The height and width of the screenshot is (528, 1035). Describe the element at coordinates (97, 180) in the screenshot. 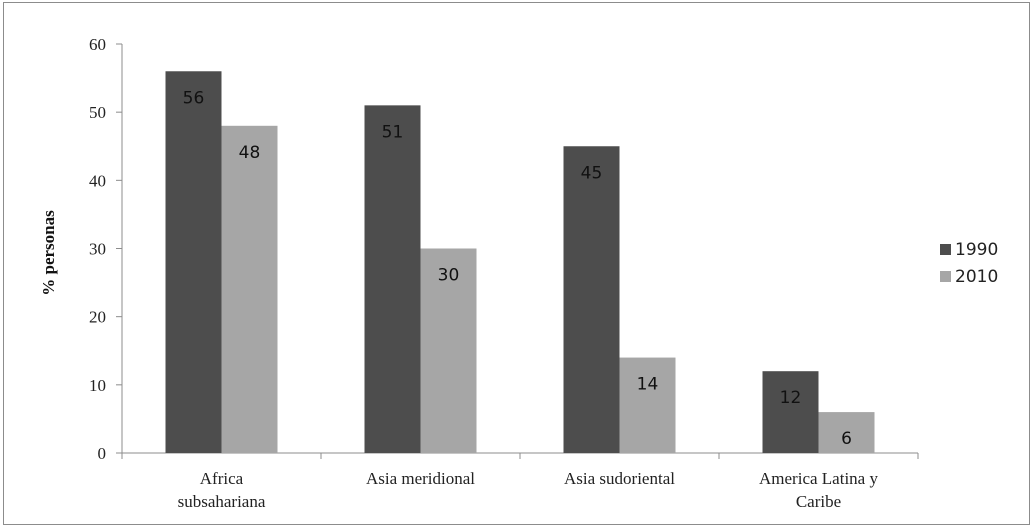

I see `y-tick-label: 40` at that location.